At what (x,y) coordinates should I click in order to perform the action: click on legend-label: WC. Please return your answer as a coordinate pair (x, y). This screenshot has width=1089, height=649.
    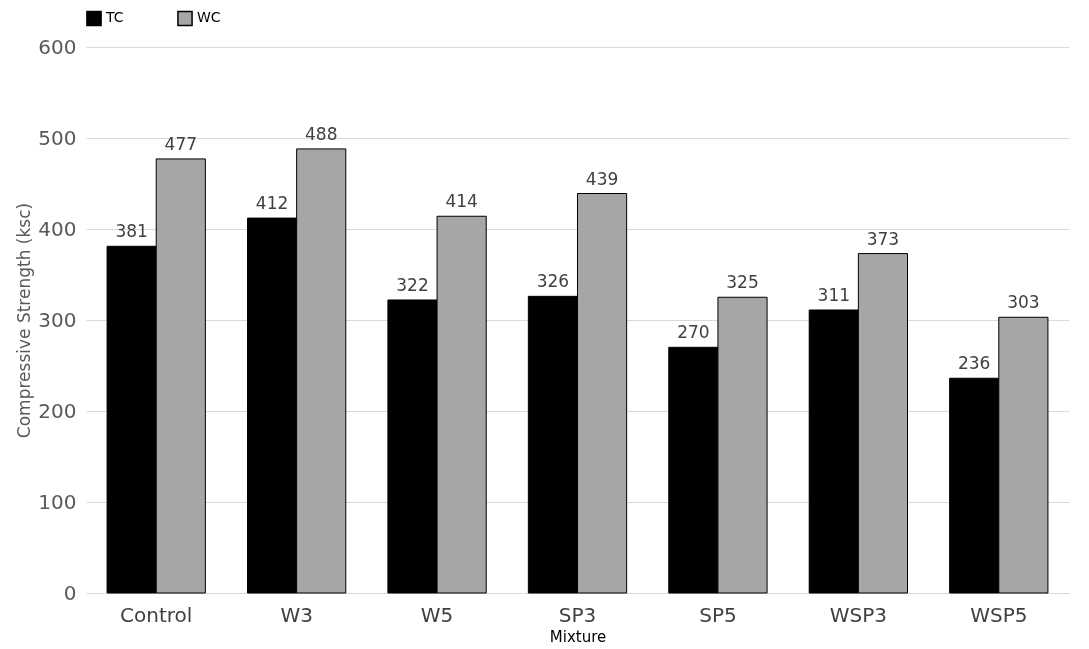
    Looking at the image, I should click on (209, 17).